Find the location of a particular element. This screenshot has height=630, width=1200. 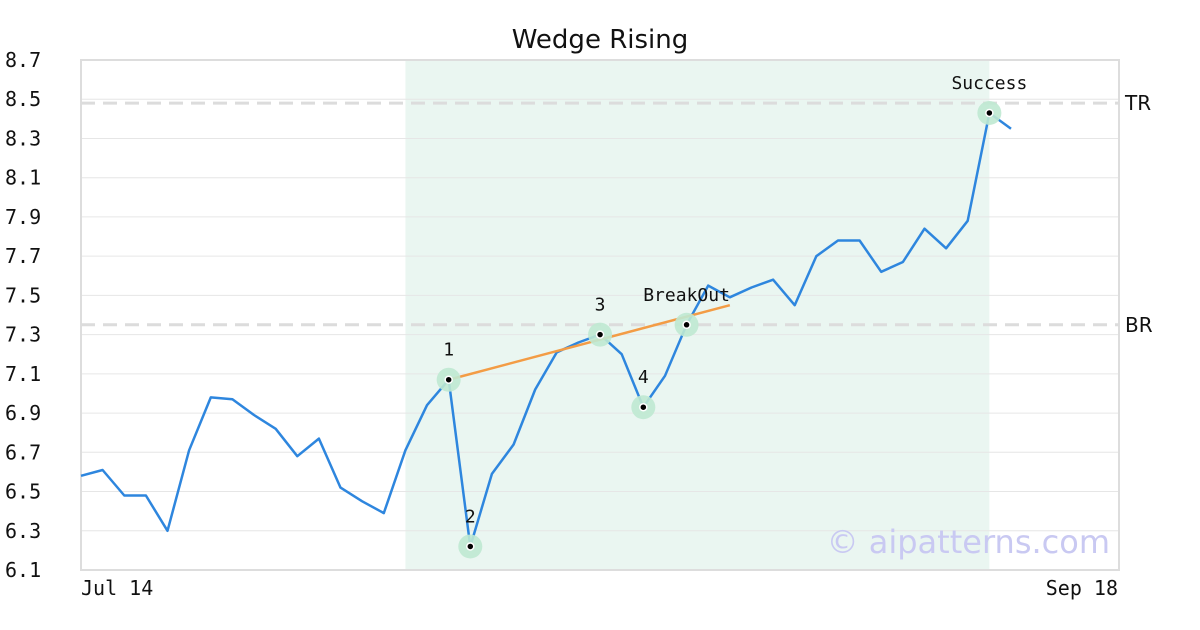

x-tick-end: Sep 18 is located at coordinates (1082, 588).